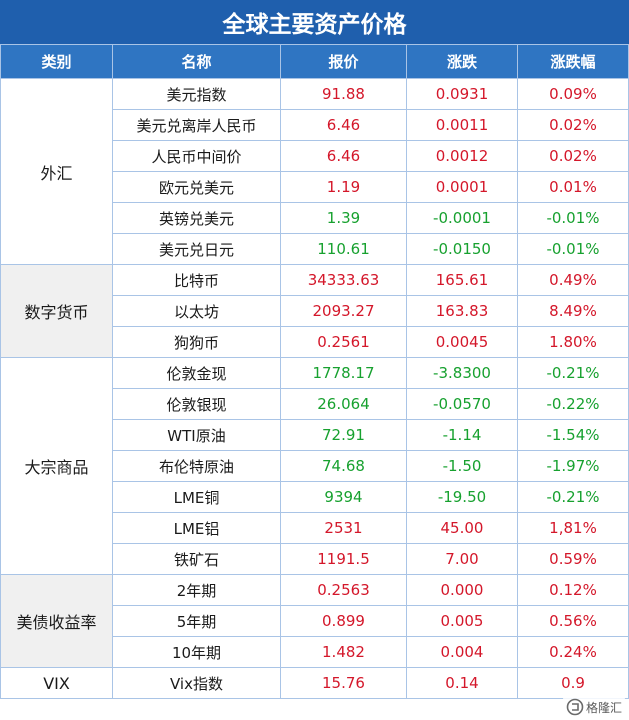  I want to click on asset-name-cell: LME铜, so click(196, 497).